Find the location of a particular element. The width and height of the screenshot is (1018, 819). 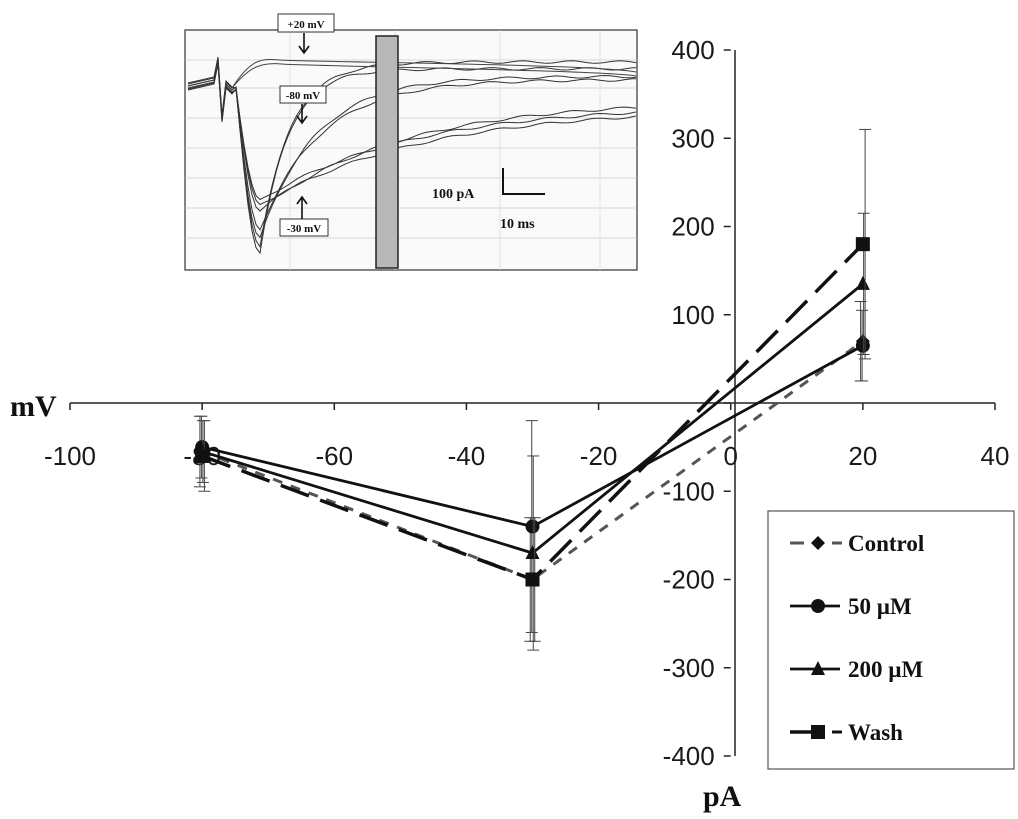

legend-items: Control 50 µM 200 µM Wash is located at coordinates (857, 638).